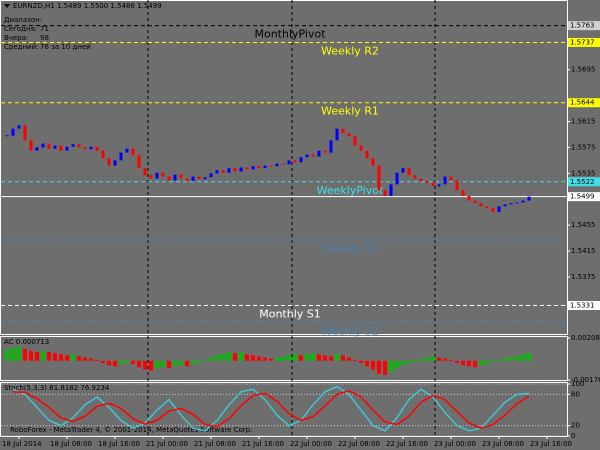 This screenshot has height=450, width=600. I want to click on y-tick-label: 80, so click(575, 394).